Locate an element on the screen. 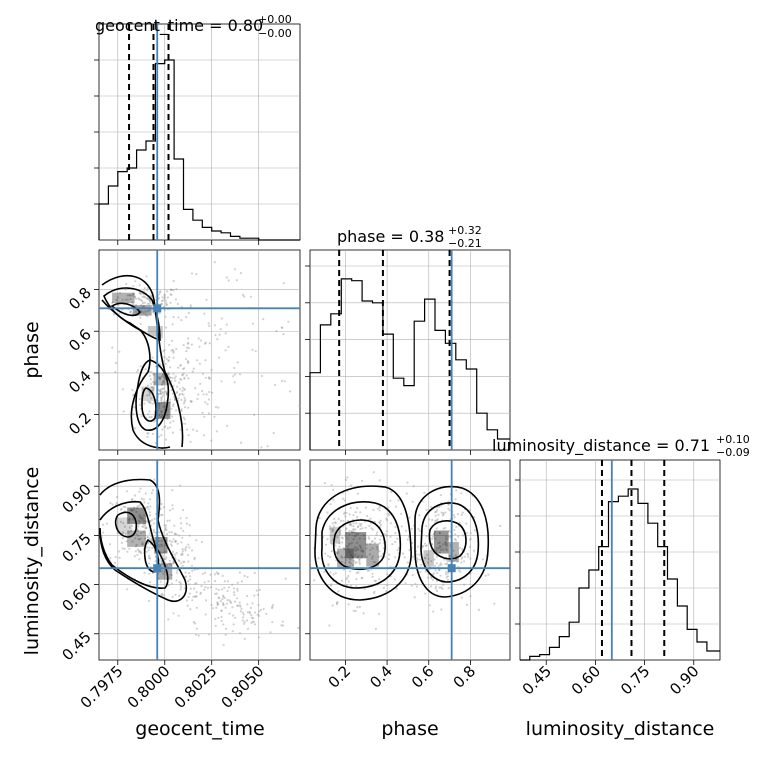  contour-outer is located at coordinates (143, 540).